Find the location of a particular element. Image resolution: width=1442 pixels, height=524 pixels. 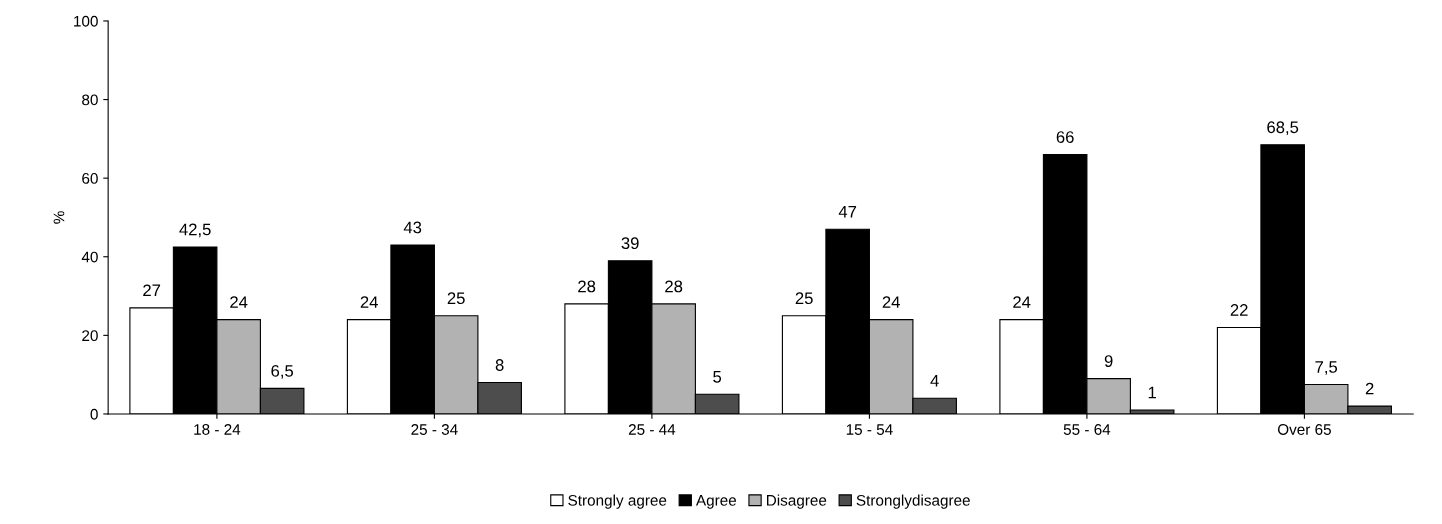

data-label: 7,5 is located at coordinates (1326, 368).